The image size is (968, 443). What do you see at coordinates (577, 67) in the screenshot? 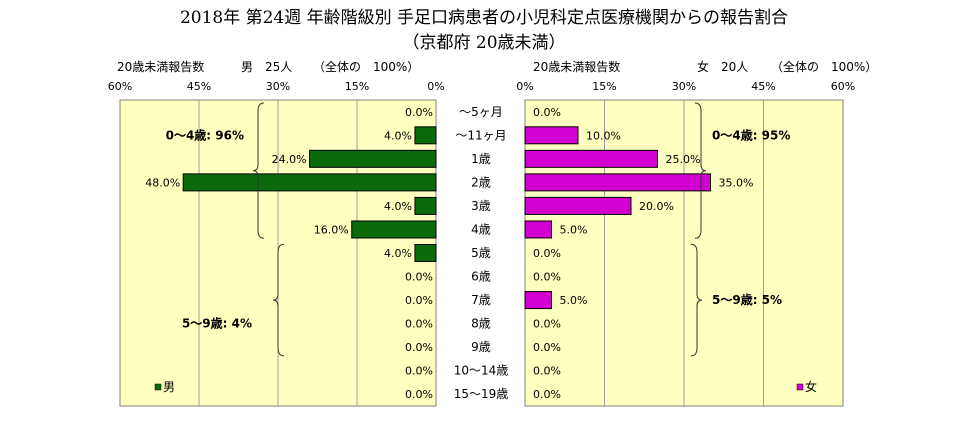
I see `female-header-label: 20歳未満報告数` at bounding box center [577, 67].